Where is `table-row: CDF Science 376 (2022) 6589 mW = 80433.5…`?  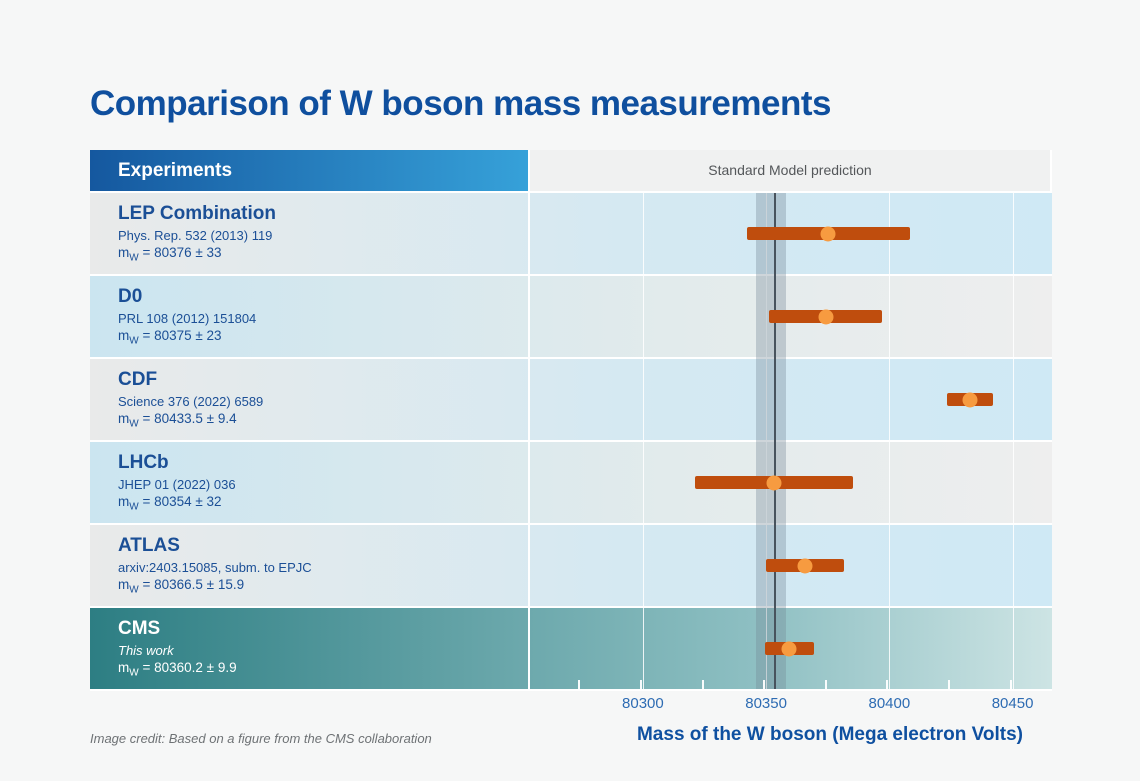 table-row: CDF Science 376 (2022) 6589 mW = 80433.5… is located at coordinates (571, 399).